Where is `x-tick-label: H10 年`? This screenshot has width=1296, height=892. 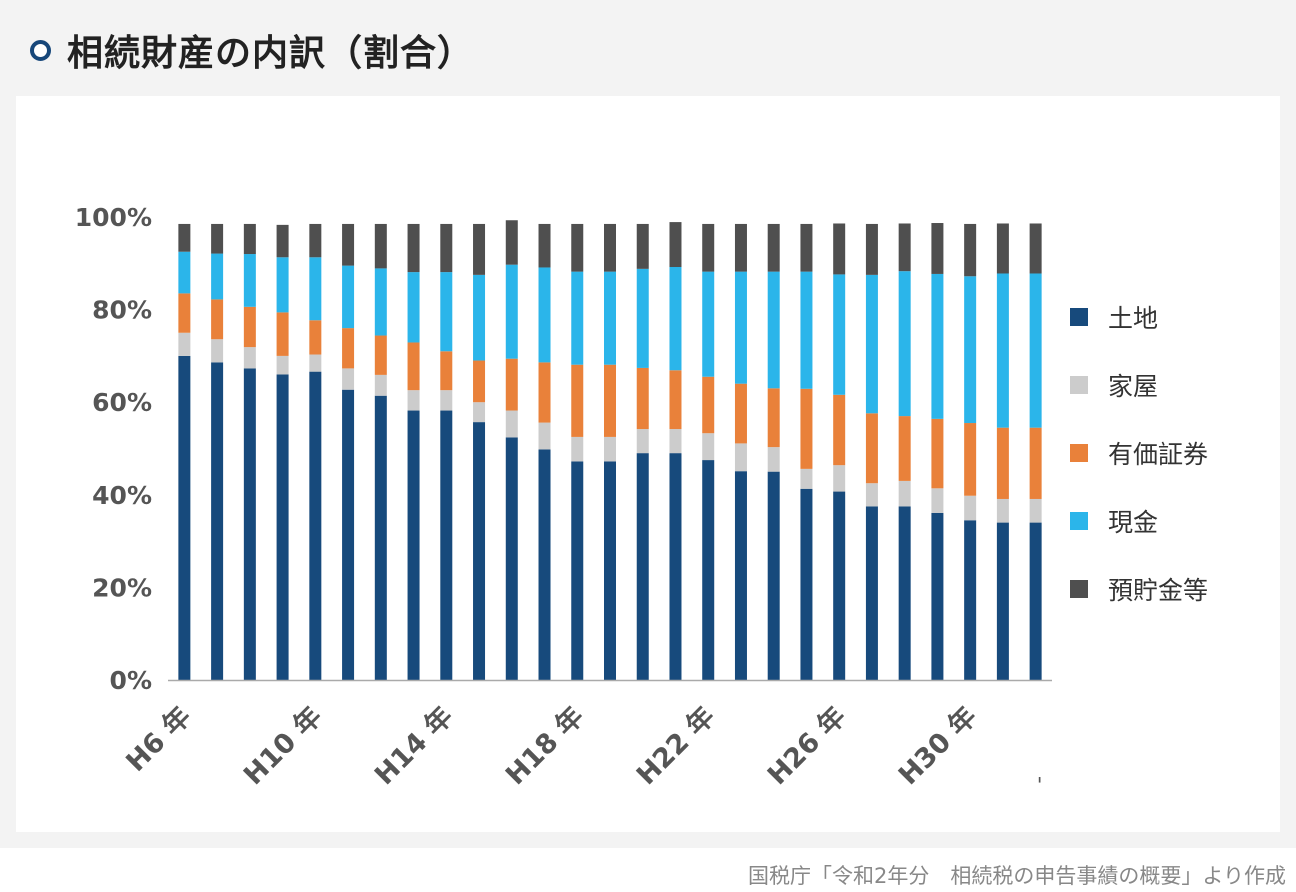
x-tick-label: H10 年 is located at coordinates (282, 745).